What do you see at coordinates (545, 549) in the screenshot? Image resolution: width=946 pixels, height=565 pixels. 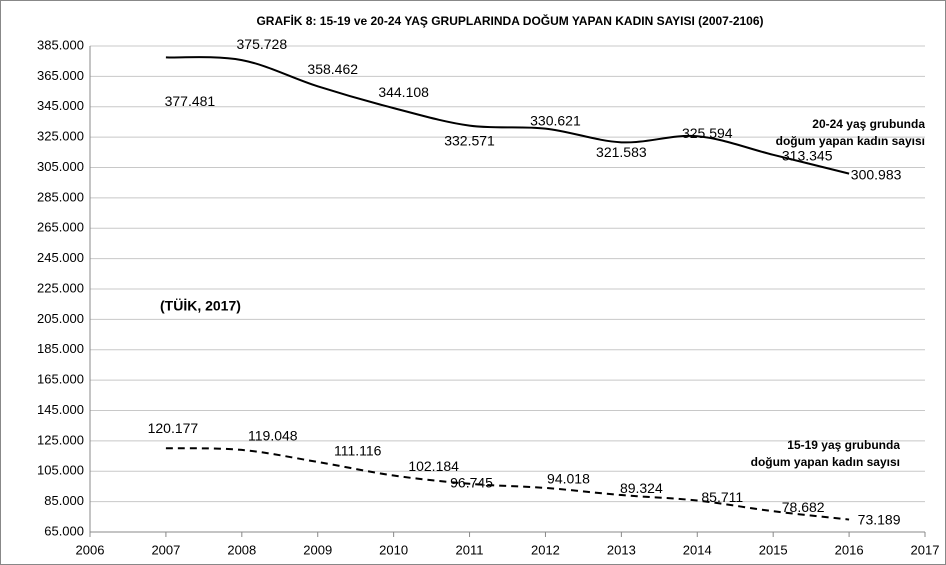 I see `x-tick-label: 2012` at bounding box center [545, 549].